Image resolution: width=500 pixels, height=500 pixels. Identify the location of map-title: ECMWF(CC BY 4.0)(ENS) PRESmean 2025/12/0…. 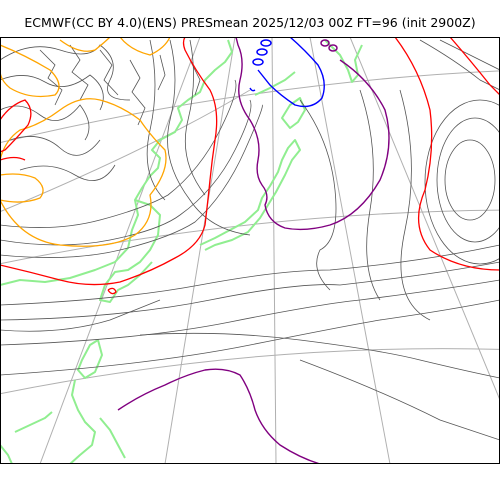
(250, 22).